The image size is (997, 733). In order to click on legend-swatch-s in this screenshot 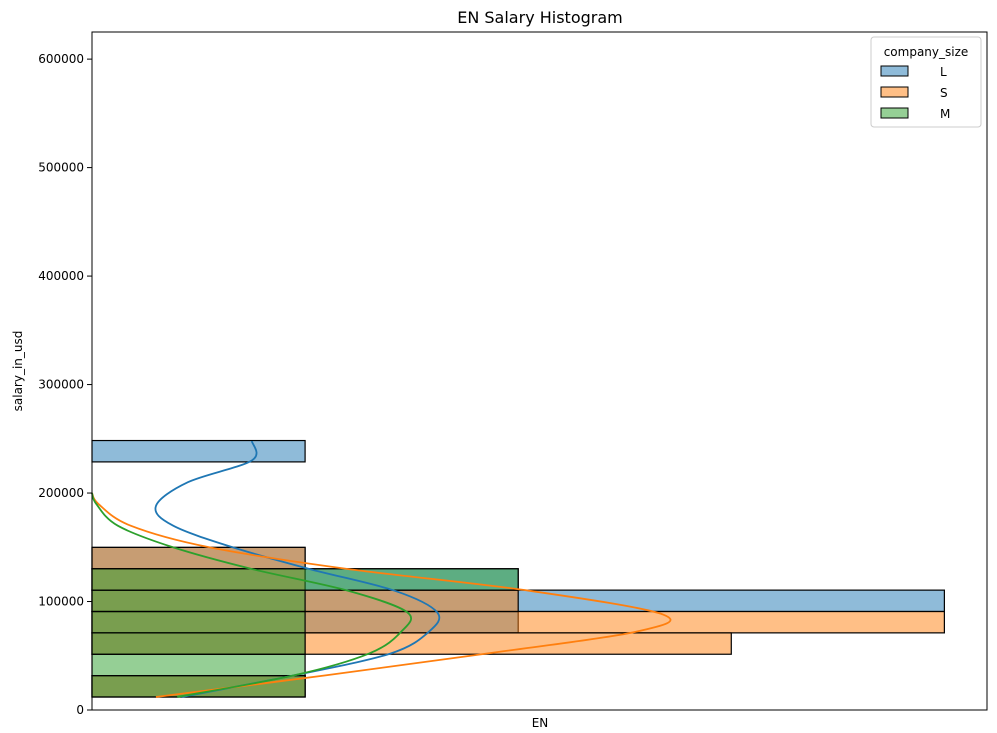, I will do `click(894, 92)`.